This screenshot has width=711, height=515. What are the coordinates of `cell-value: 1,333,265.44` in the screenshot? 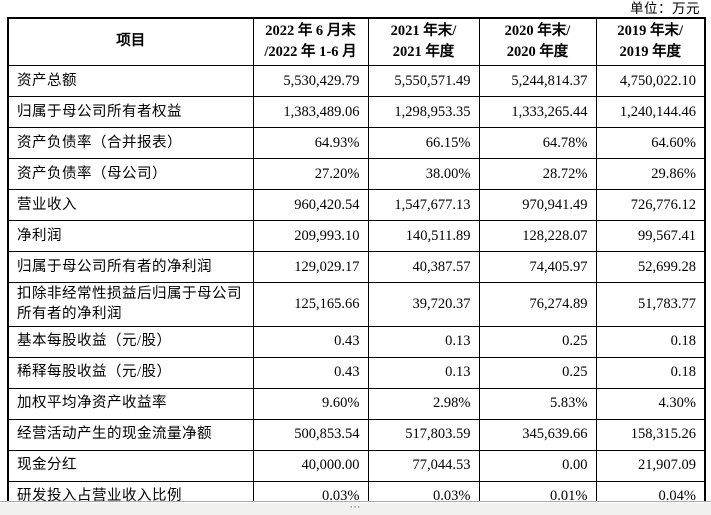 It's located at (537, 112).